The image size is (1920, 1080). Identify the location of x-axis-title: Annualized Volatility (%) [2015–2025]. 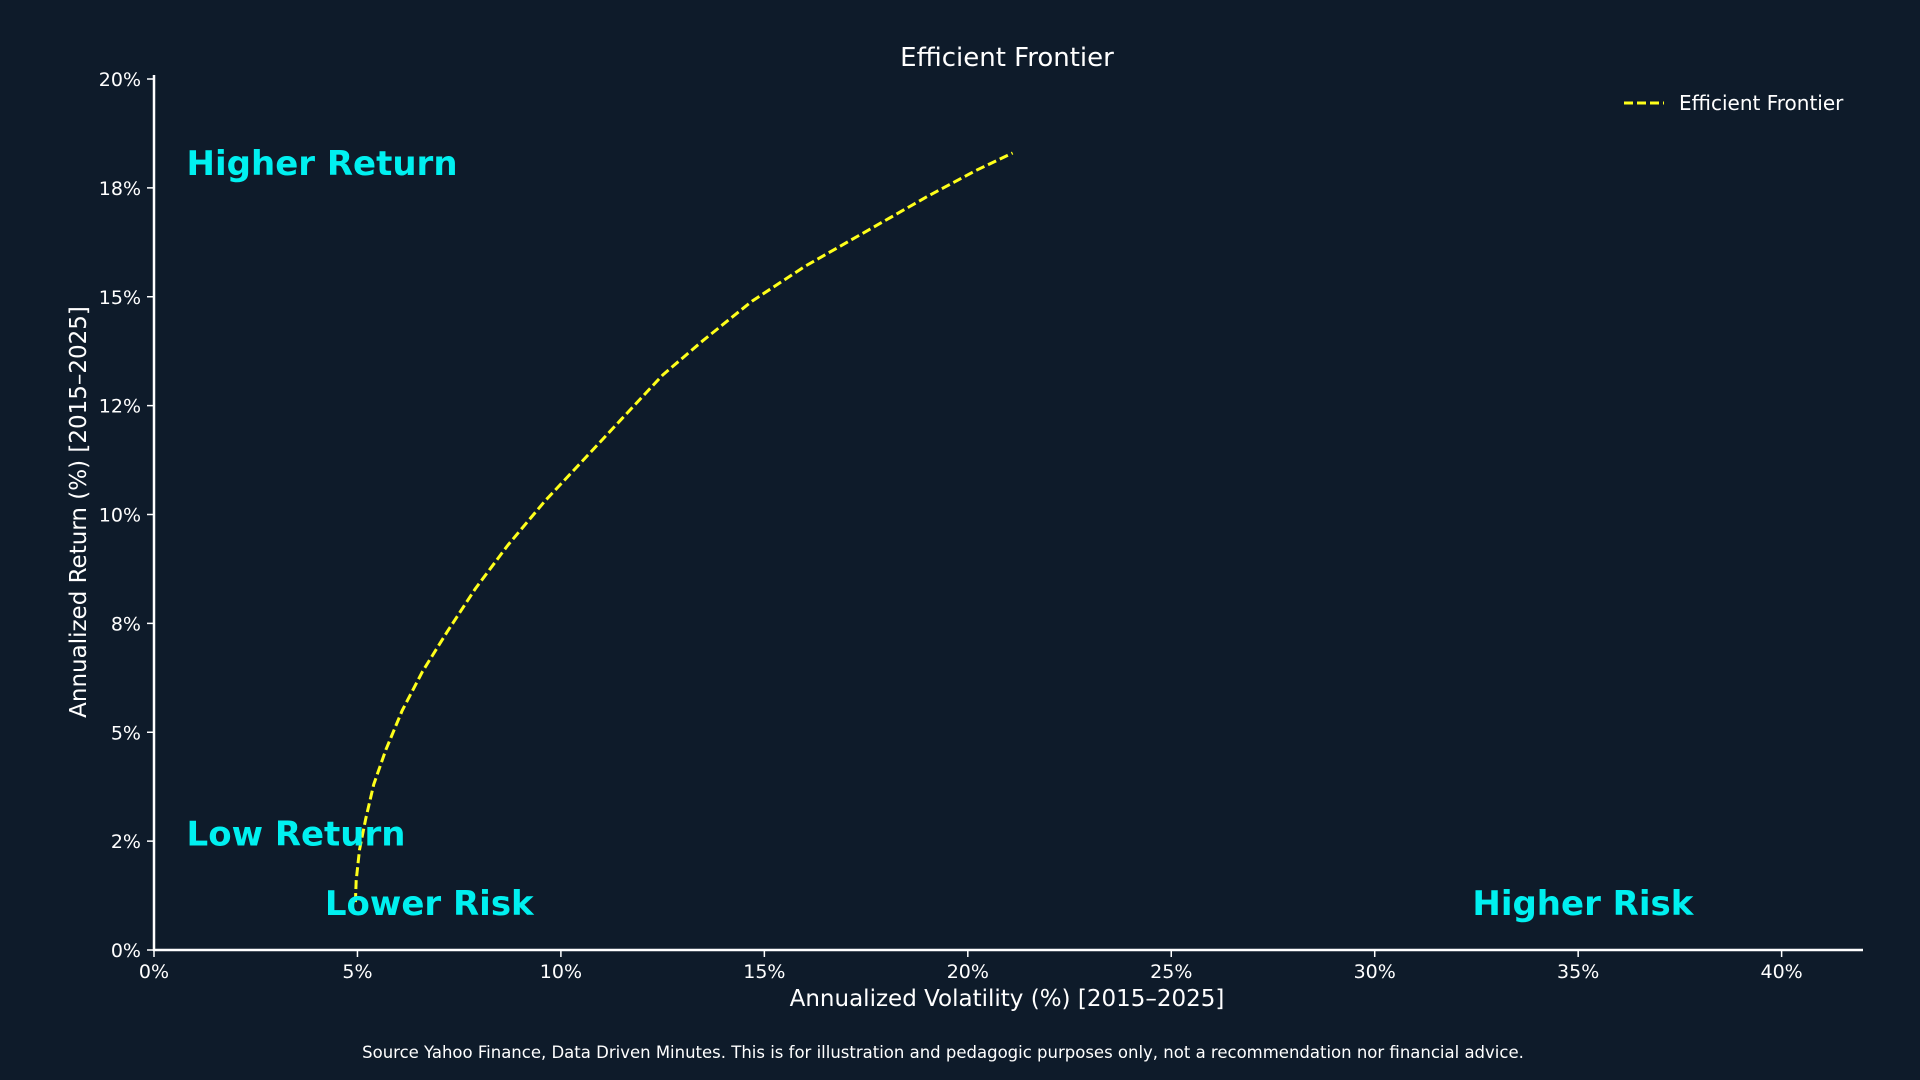
(1007, 999).